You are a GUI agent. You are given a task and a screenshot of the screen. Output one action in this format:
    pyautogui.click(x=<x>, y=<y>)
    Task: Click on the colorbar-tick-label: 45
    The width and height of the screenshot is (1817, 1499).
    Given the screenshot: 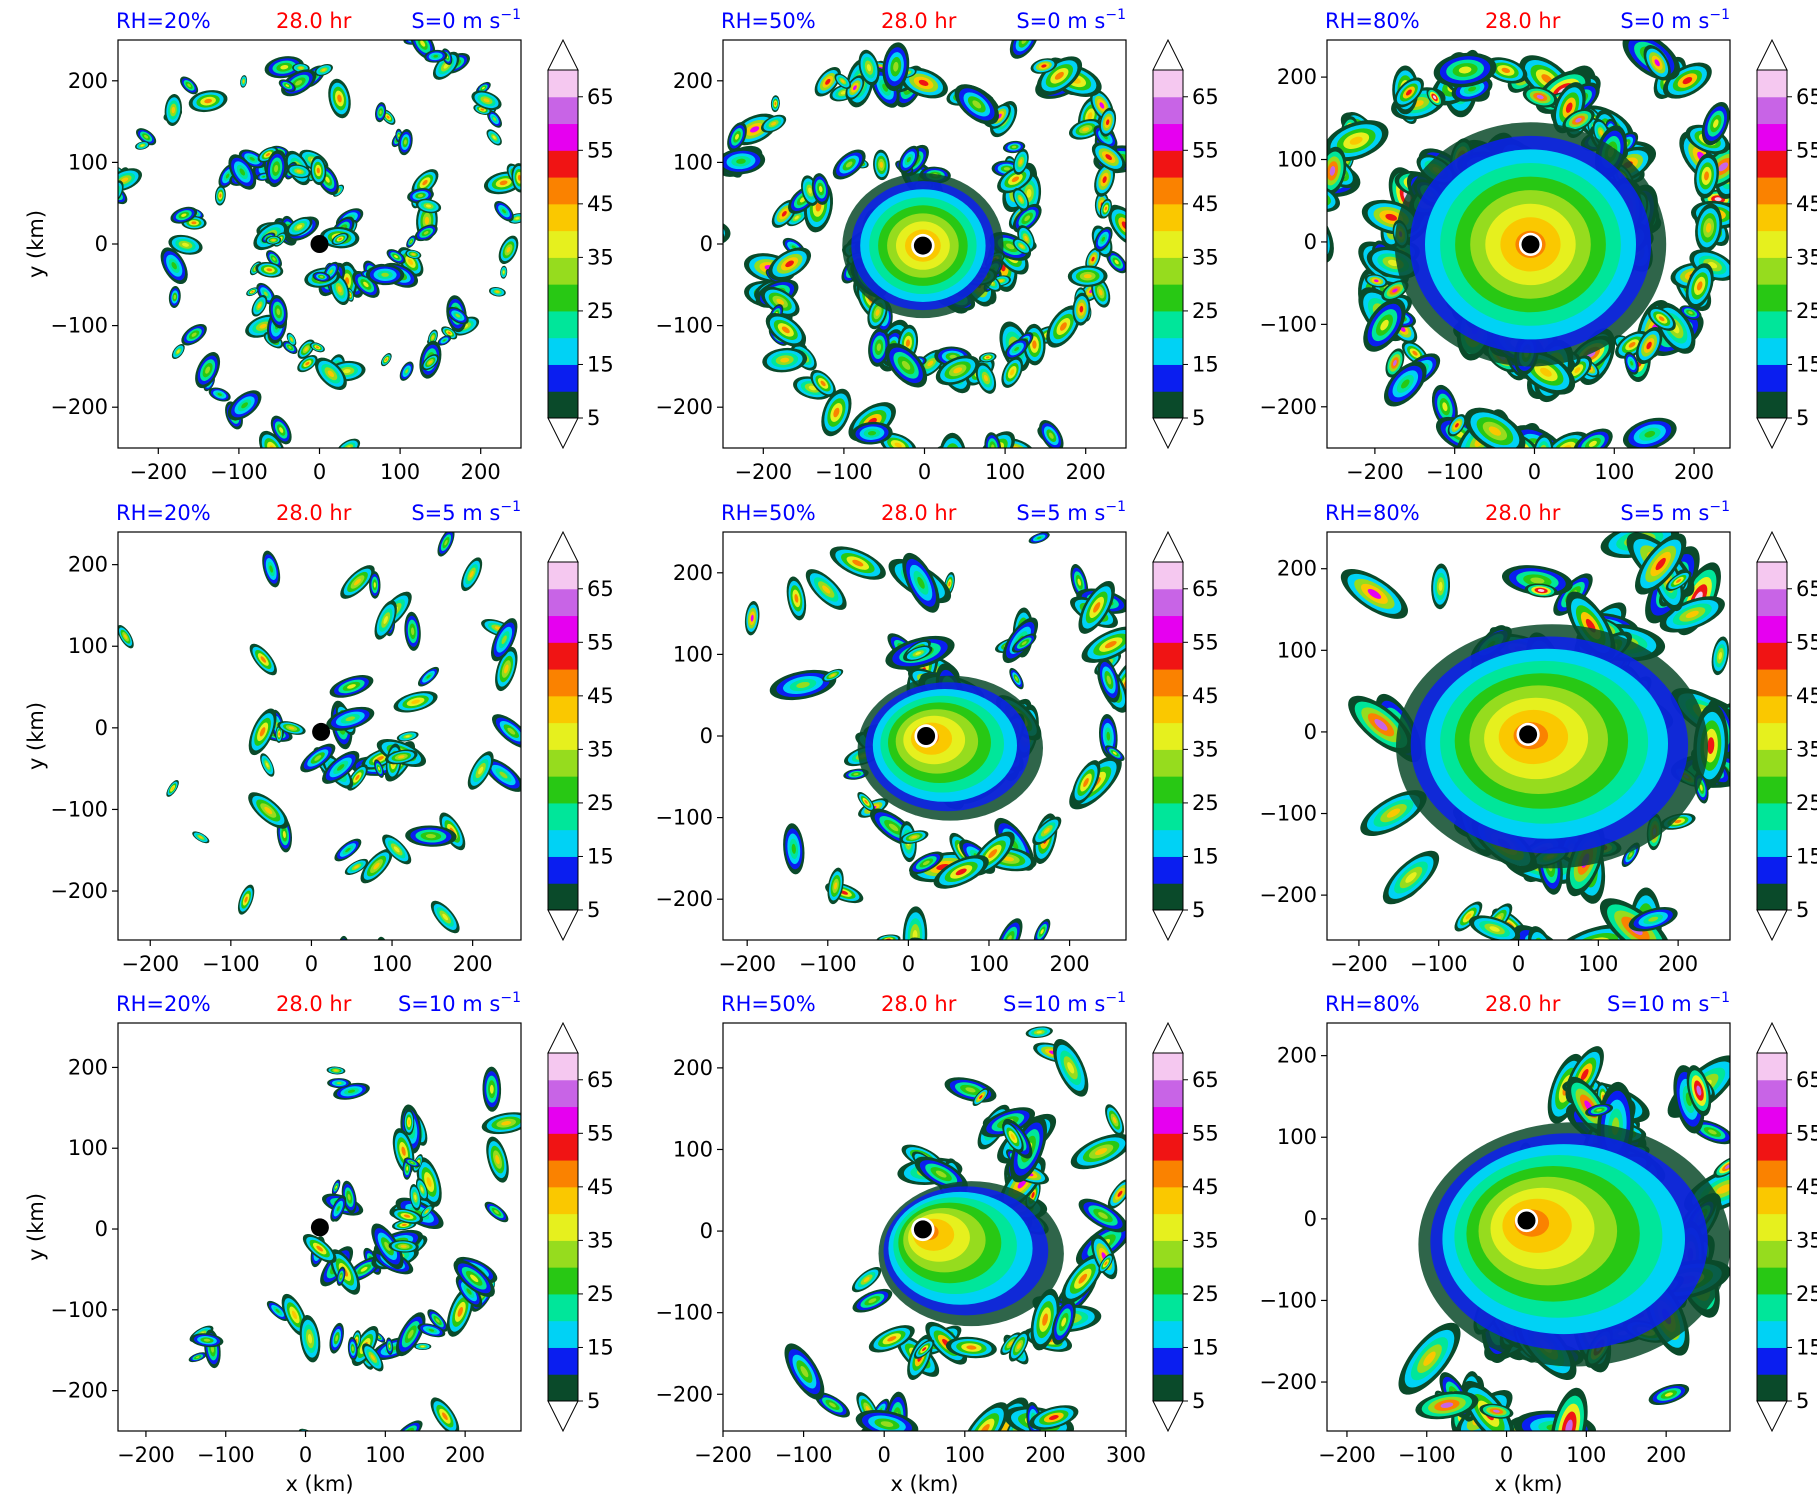 What is the action you would take?
    pyautogui.click(x=1205, y=696)
    